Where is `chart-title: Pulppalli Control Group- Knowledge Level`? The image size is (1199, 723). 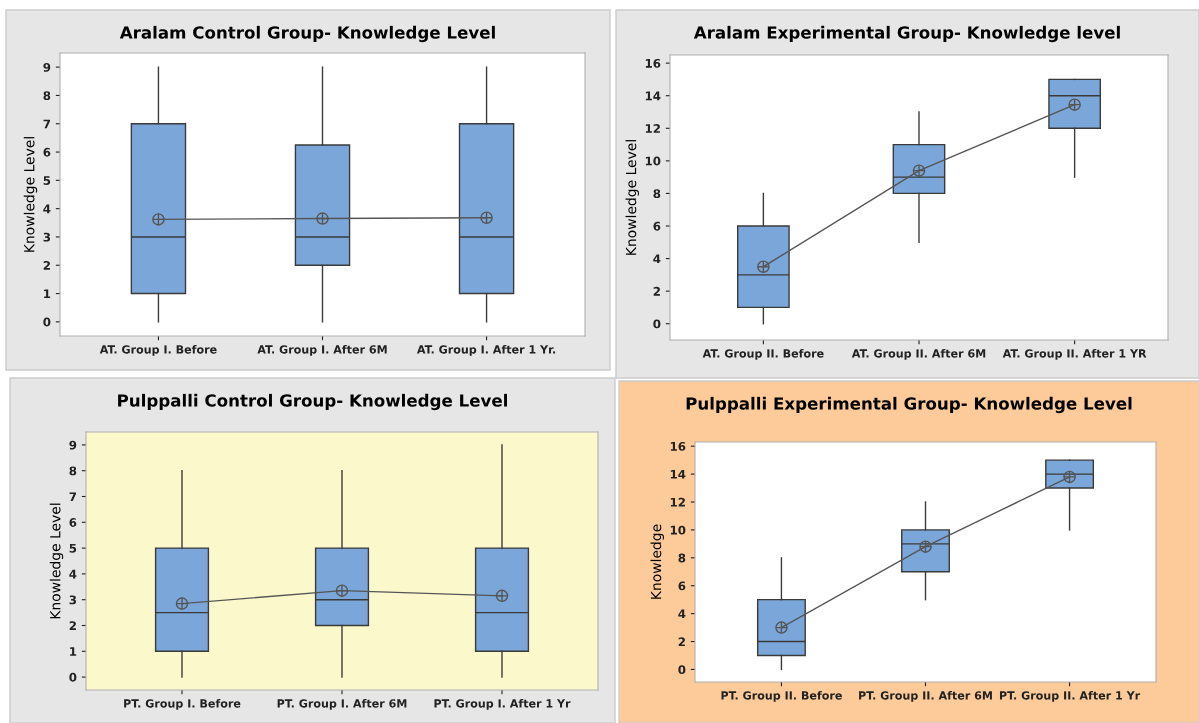
chart-title: Pulppalli Control Group- Knowledge Level is located at coordinates (313, 402).